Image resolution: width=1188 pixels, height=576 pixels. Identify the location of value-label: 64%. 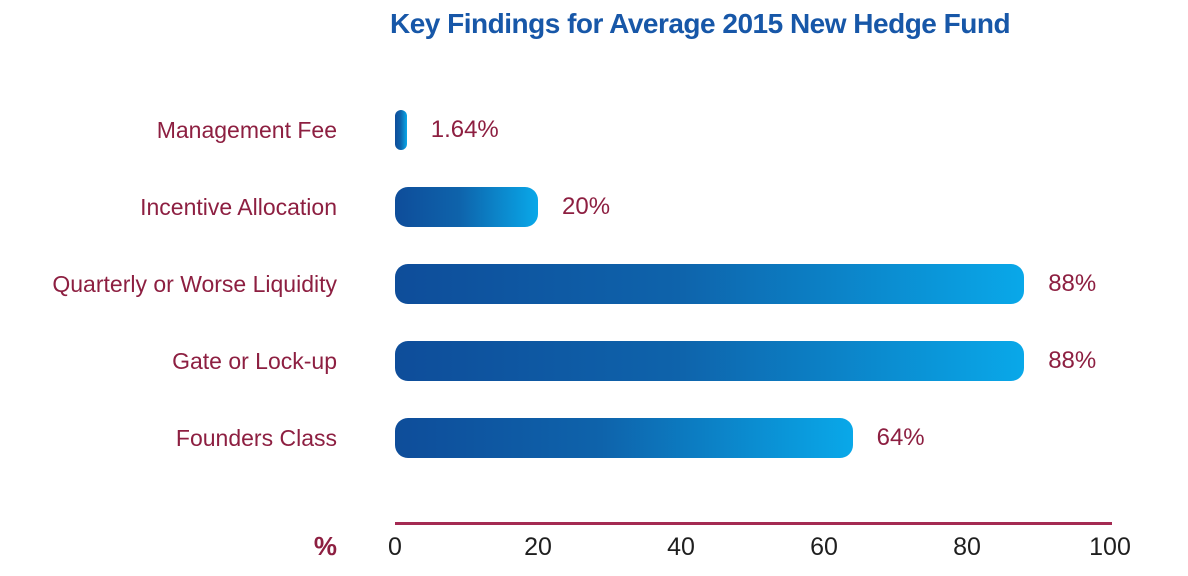
(900, 437).